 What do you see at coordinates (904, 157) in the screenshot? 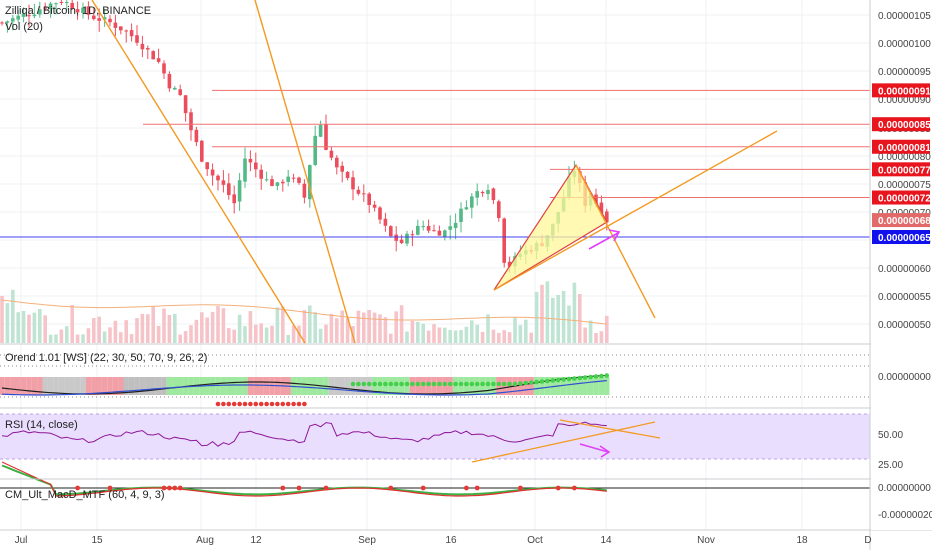
I see `price-tick-label: 0.00000080` at bounding box center [904, 157].